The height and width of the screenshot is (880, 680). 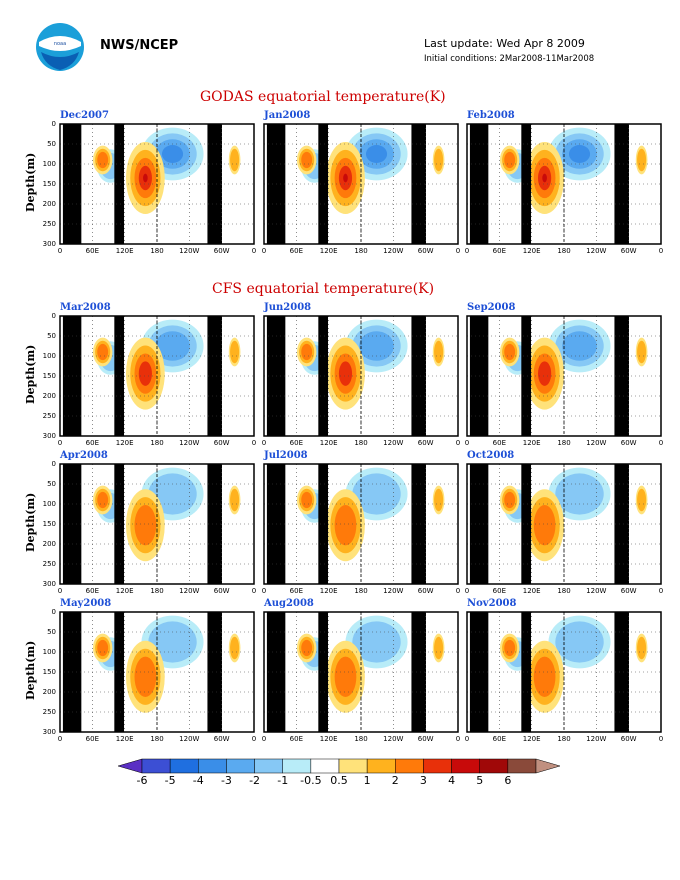 I want to click on org-name: NWS/NCEP, so click(x=139, y=45).